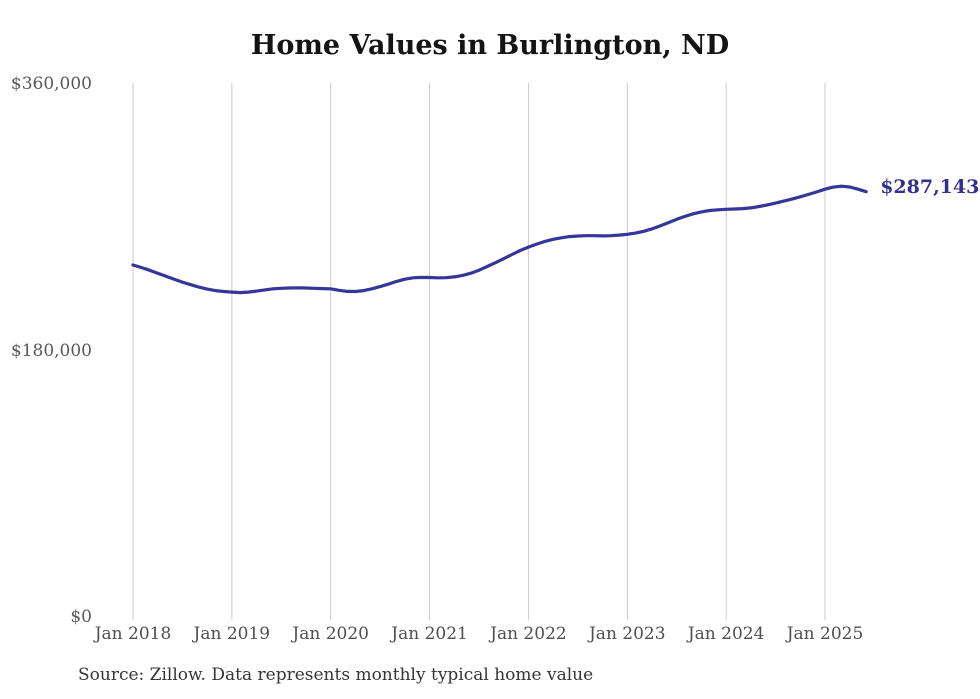  Describe the element at coordinates (232, 634) in the screenshot. I see `xtick-jan-2019: Jan 2019` at that location.